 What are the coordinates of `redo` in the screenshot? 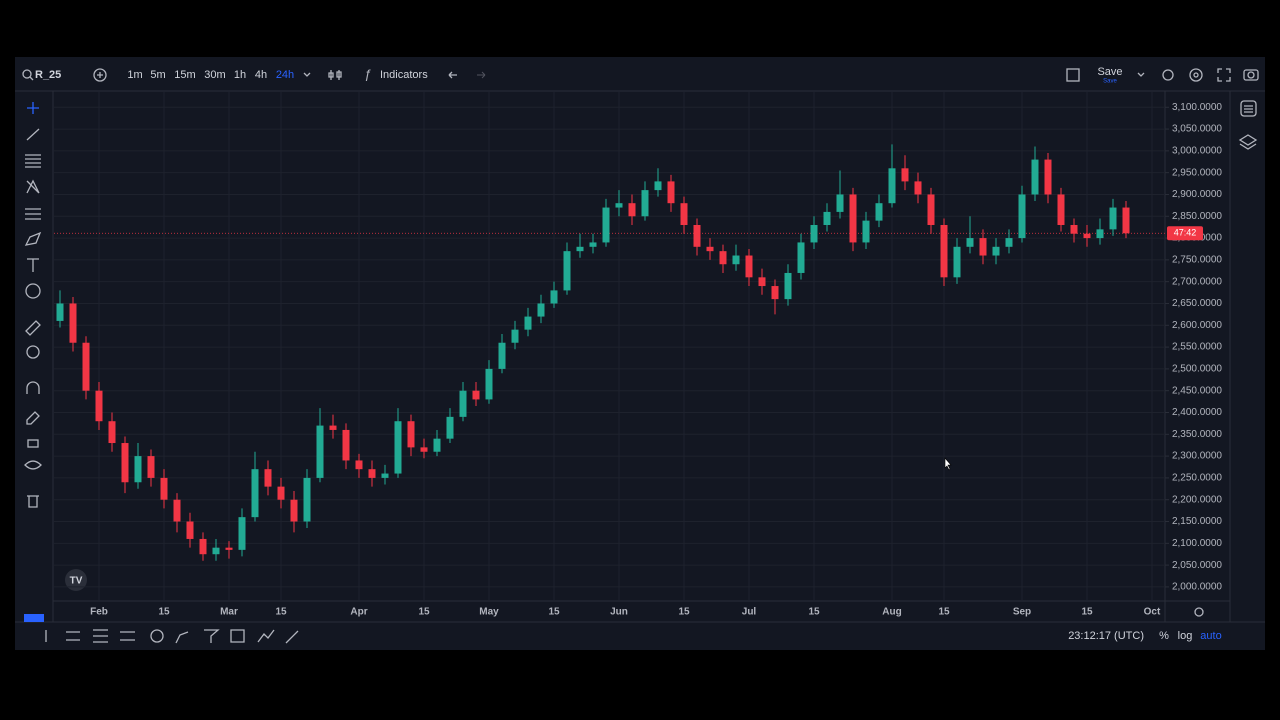 It's located at (481, 75).